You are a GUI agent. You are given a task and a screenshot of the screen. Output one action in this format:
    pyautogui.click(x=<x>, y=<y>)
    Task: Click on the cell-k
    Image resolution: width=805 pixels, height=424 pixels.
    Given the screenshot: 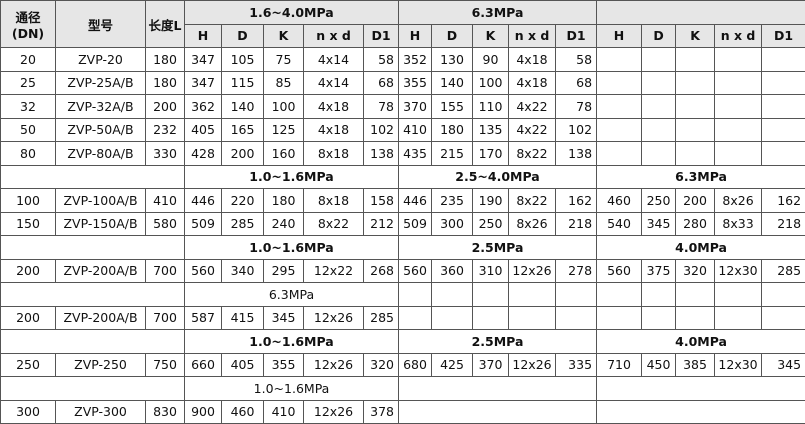 What is the action you would take?
    pyautogui.click(x=695, y=83)
    